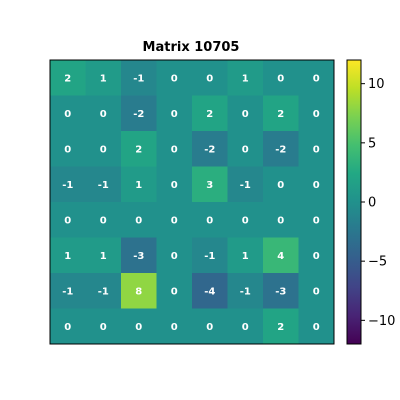 This screenshot has height=400, width=400. What do you see at coordinates (377, 262) in the screenshot?
I see `colorbar-tick-label: −5` at bounding box center [377, 262].